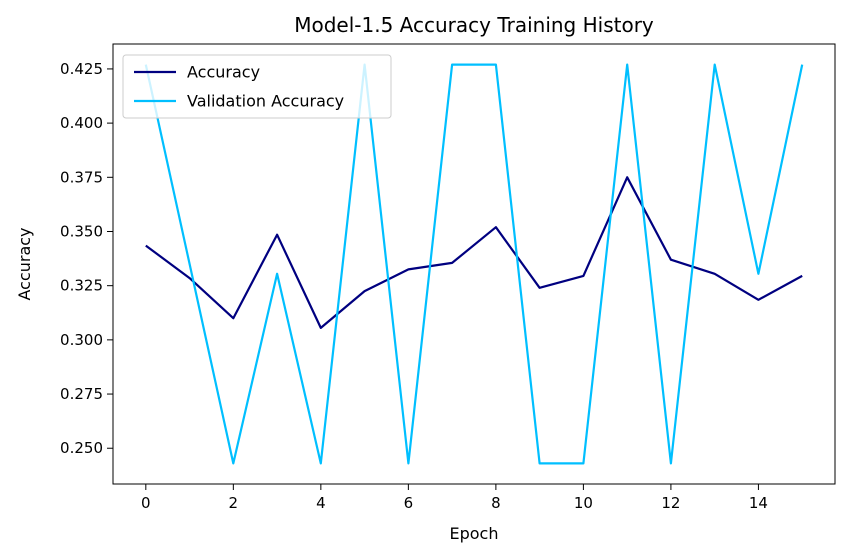 Image resolution: width=848 pixels, height=558 pixels. What do you see at coordinates (81, 286) in the screenshot?
I see `y-tick-label: 0.325` at bounding box center [81, 286].